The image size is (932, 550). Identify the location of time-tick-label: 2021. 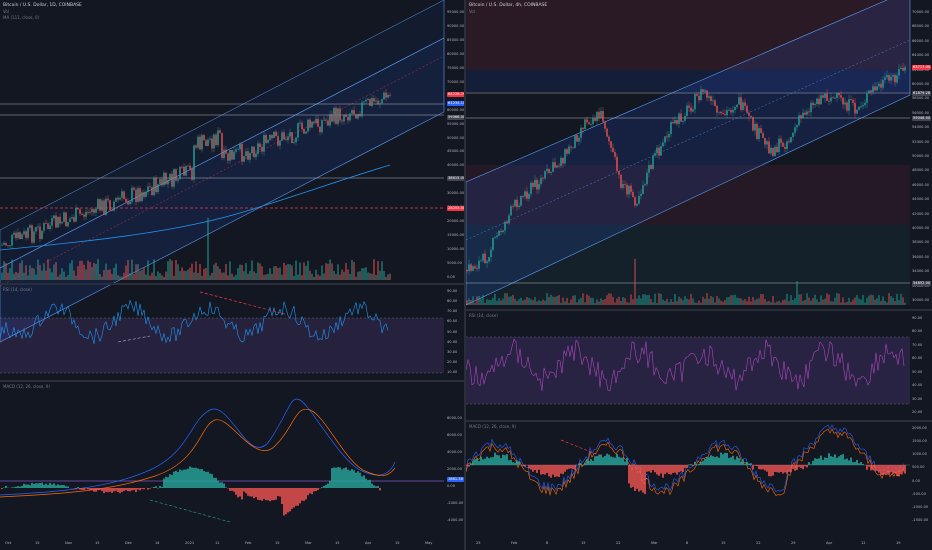
(190, 543).